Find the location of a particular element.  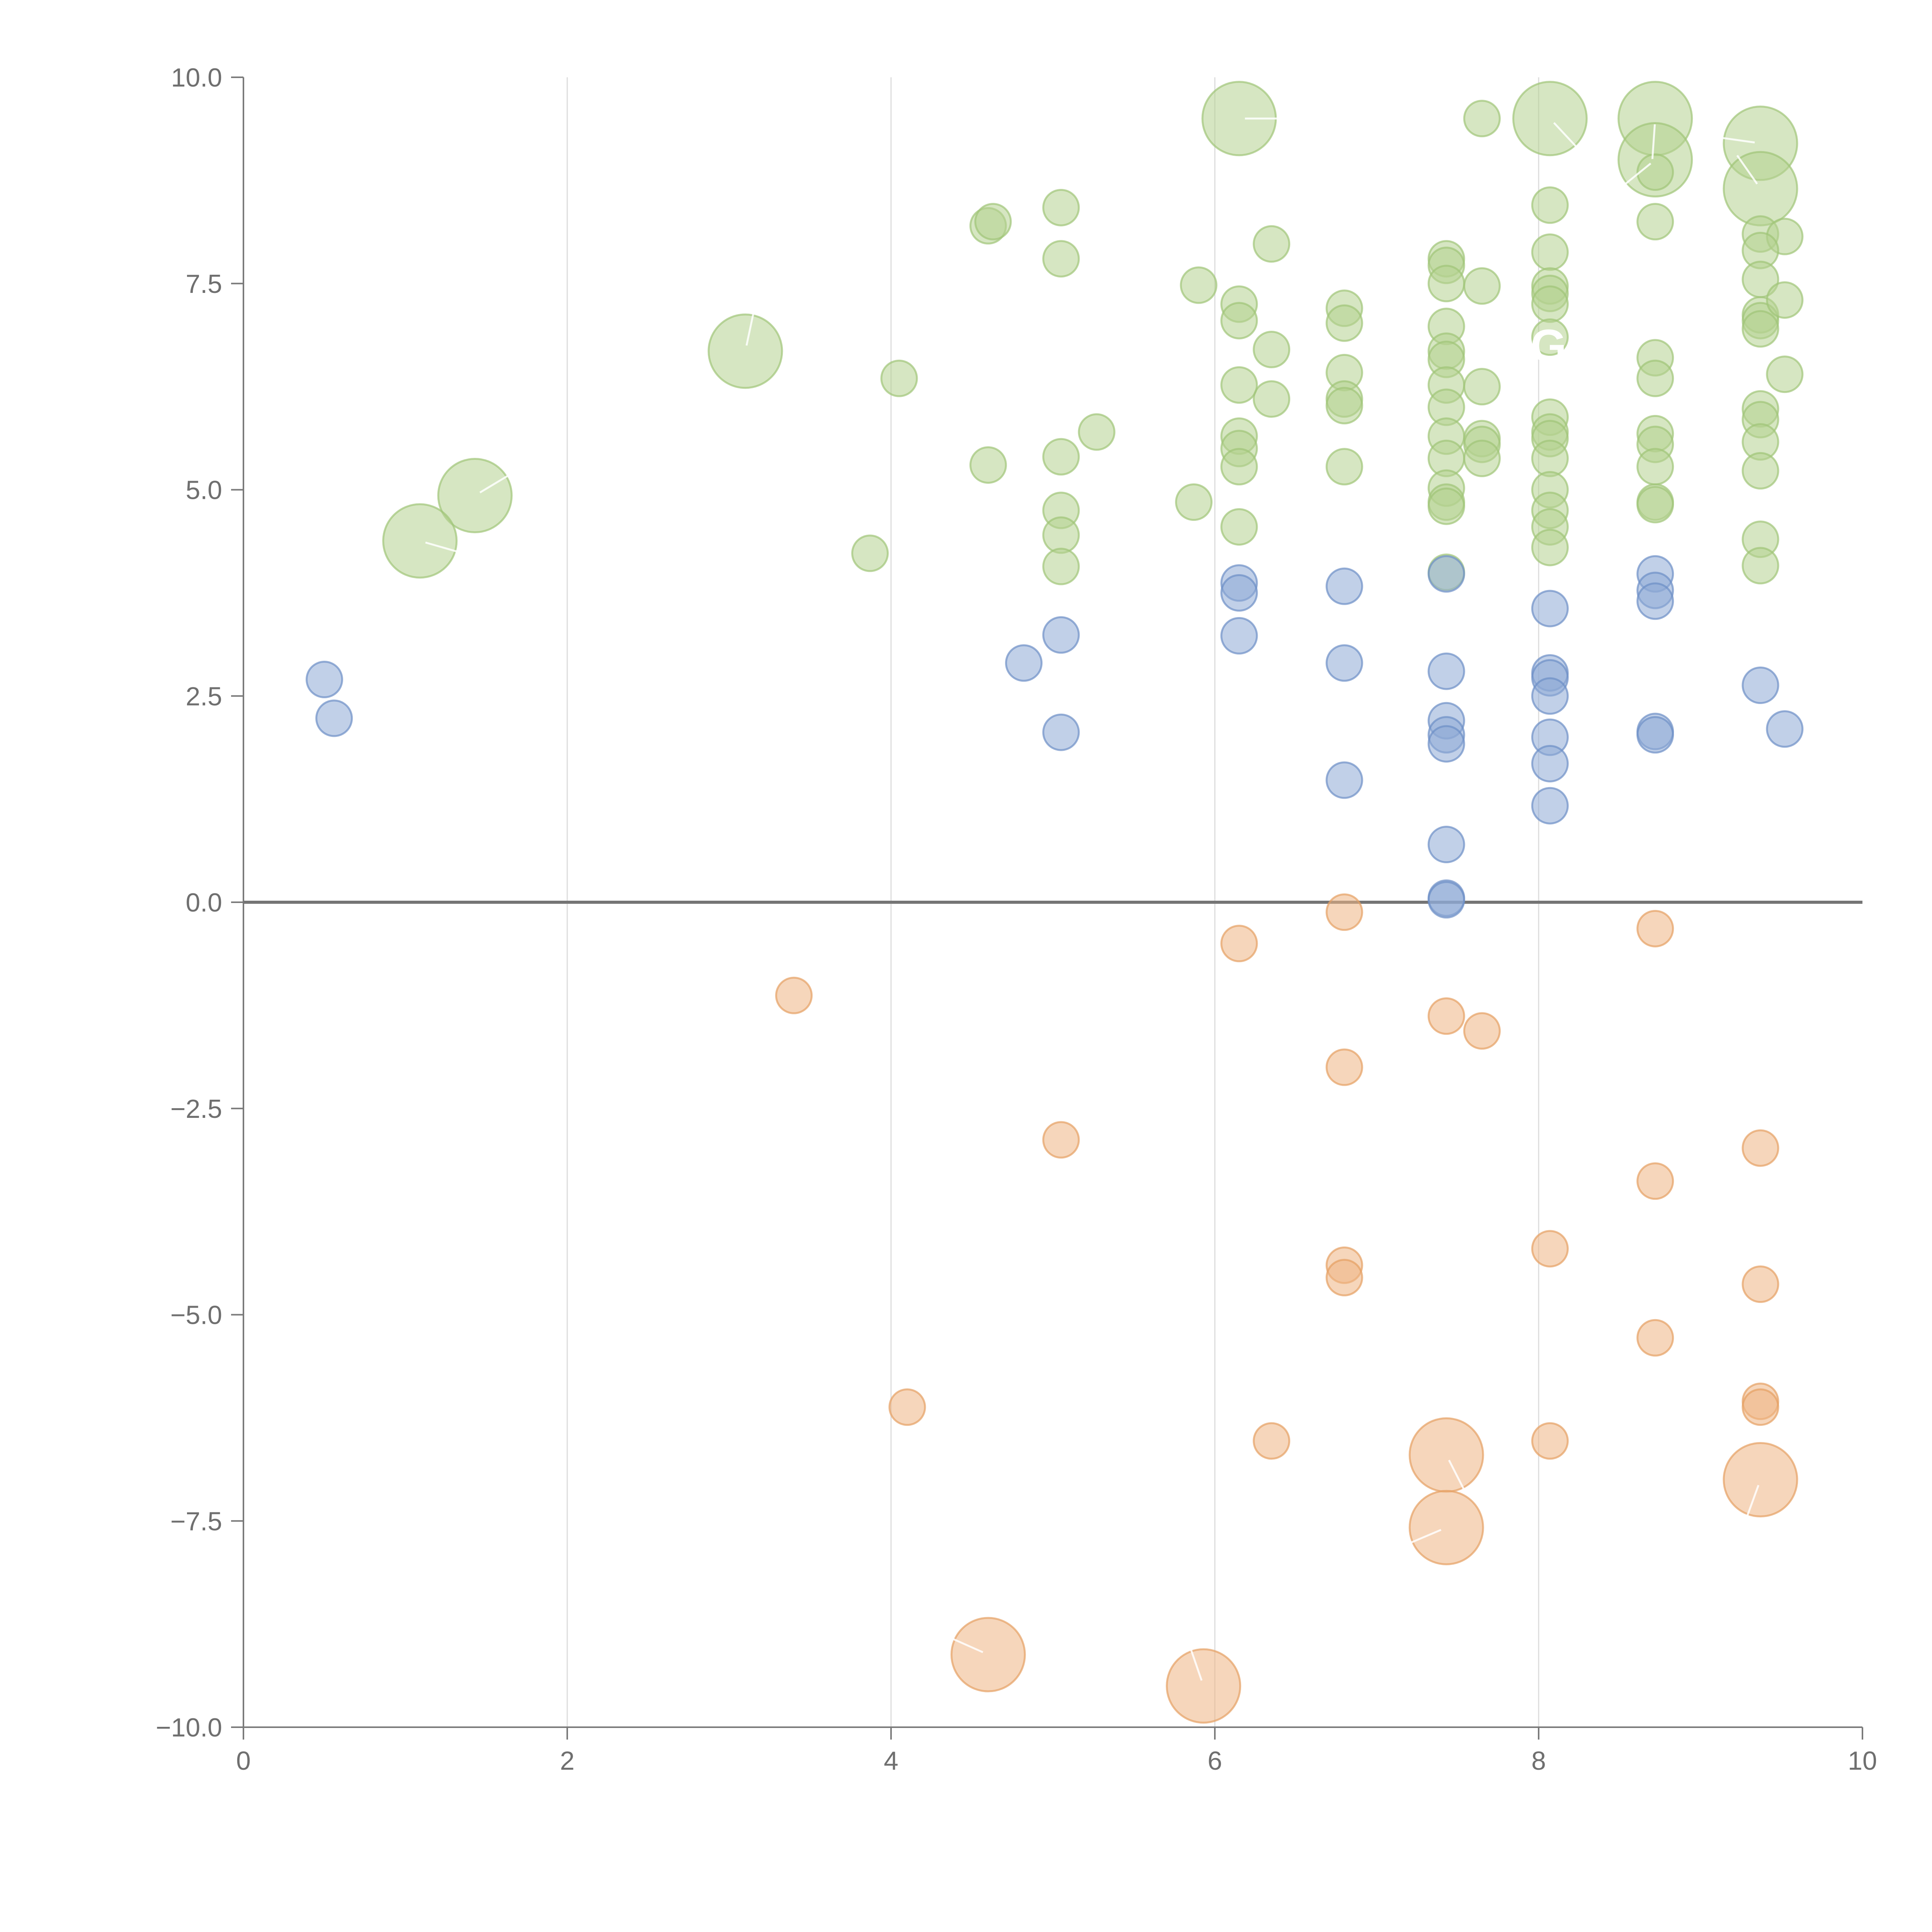

annotation-label: G is located at coordinates (1548, 346).